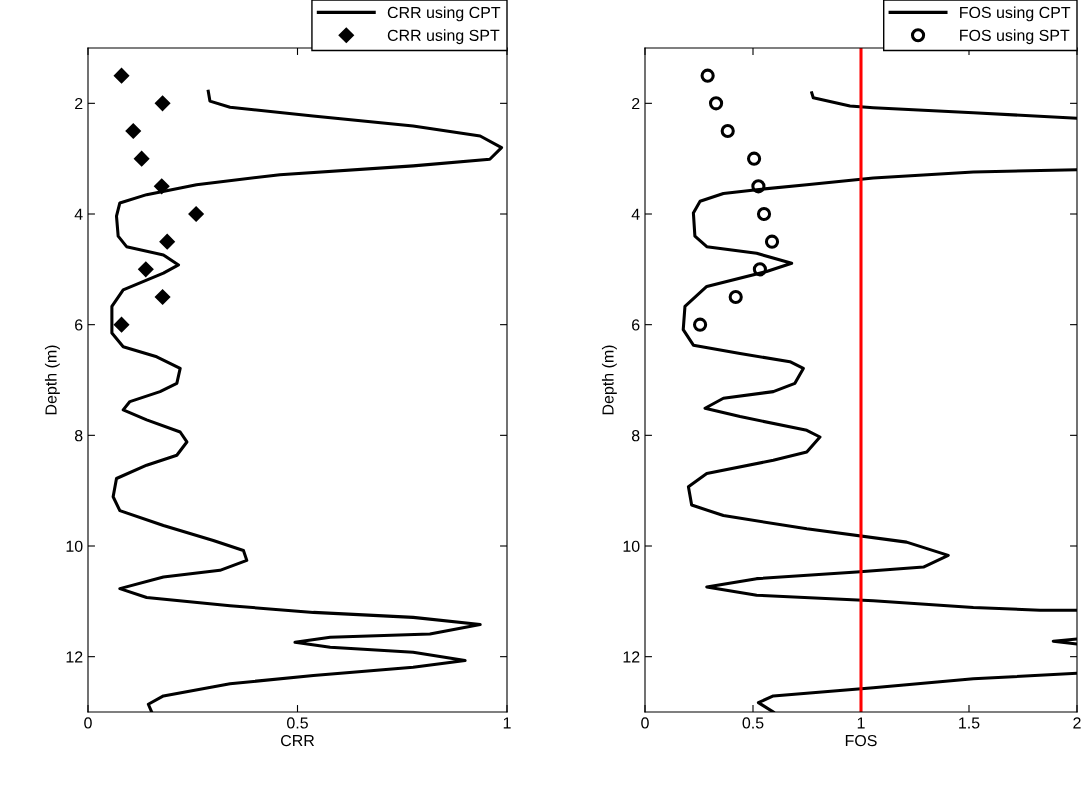 Image resolution: width=1086 pixels, height=789 pixels. Describe the element at coordinates (861, 740) in the screenshot. I see `x-axis-title: FOS` at that location.